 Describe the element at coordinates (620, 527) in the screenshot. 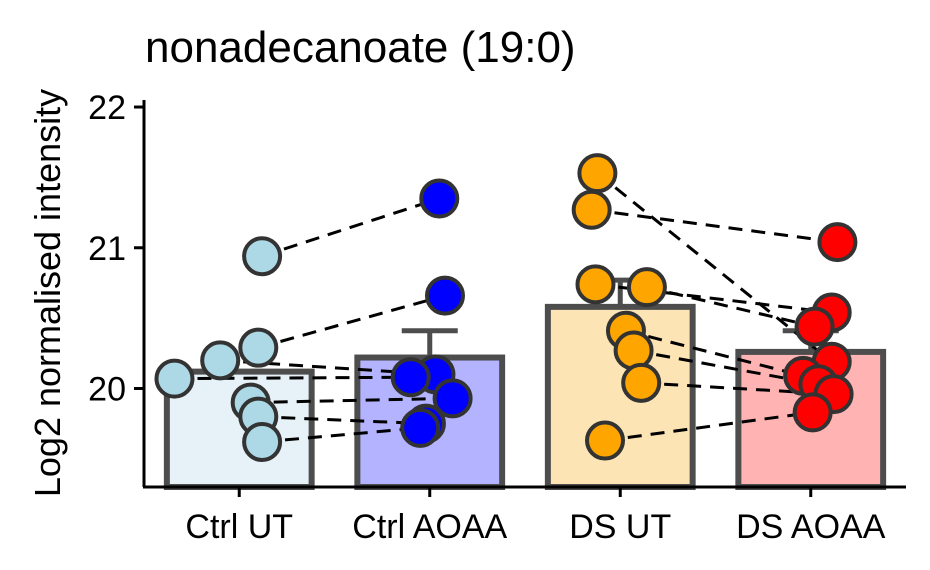

I see `x-tick-label: DS UT` at that location.